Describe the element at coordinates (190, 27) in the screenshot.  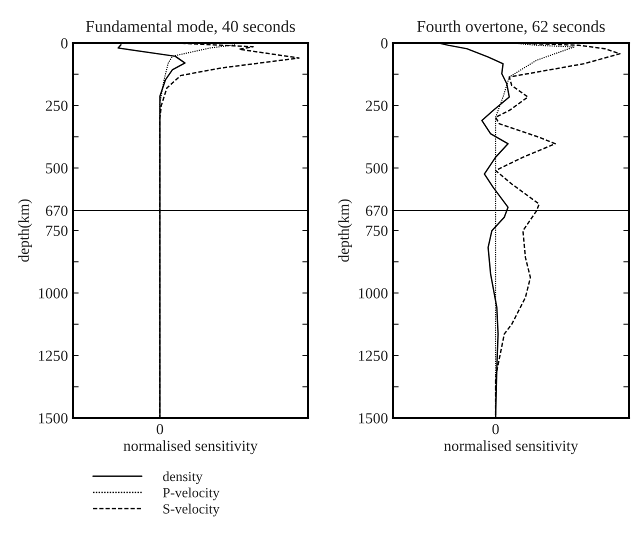
I see `chart-title: Fundamental mode, 40 seconds` at that location.